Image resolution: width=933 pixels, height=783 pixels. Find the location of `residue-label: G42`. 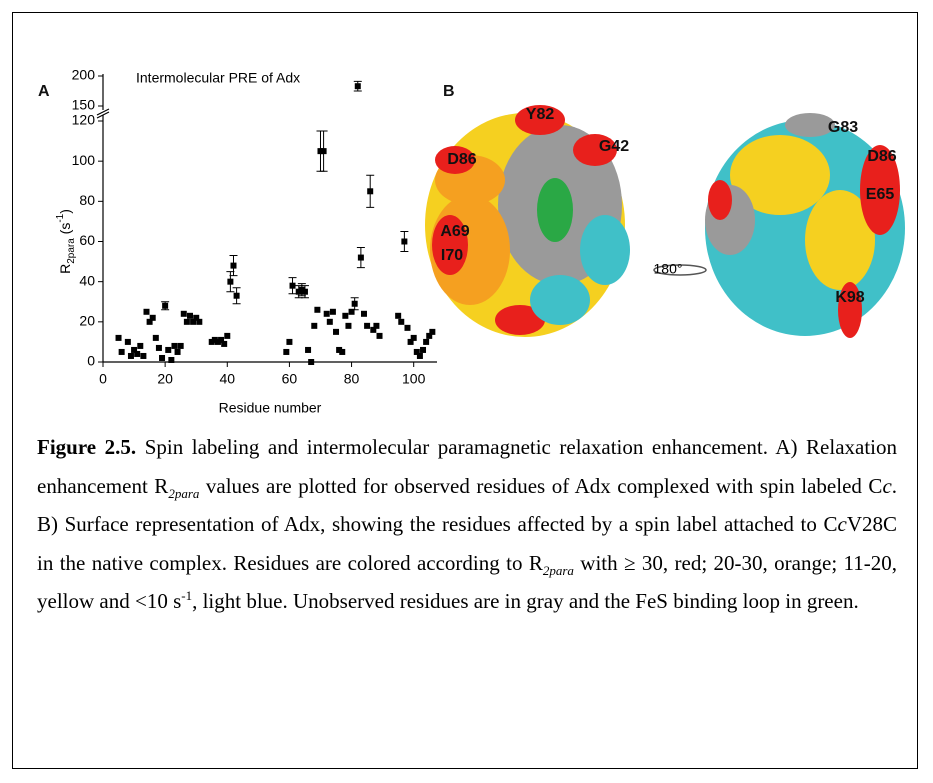

residue-label: G42 is located at coordinates (614, 146).